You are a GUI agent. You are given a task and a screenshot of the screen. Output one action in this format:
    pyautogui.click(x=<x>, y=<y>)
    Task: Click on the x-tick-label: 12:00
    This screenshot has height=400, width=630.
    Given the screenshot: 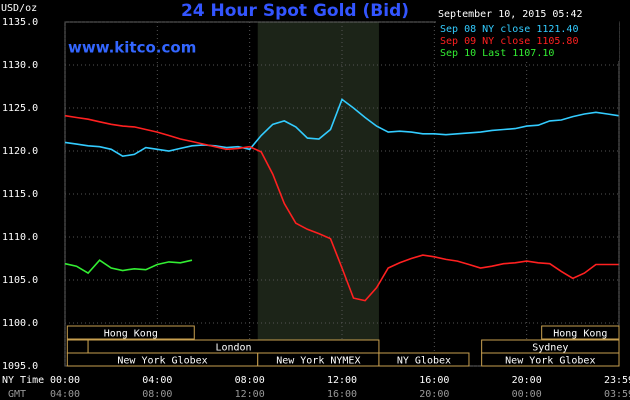 What is the action you would take?
    pyautogui.click(x=342, y=380)
    